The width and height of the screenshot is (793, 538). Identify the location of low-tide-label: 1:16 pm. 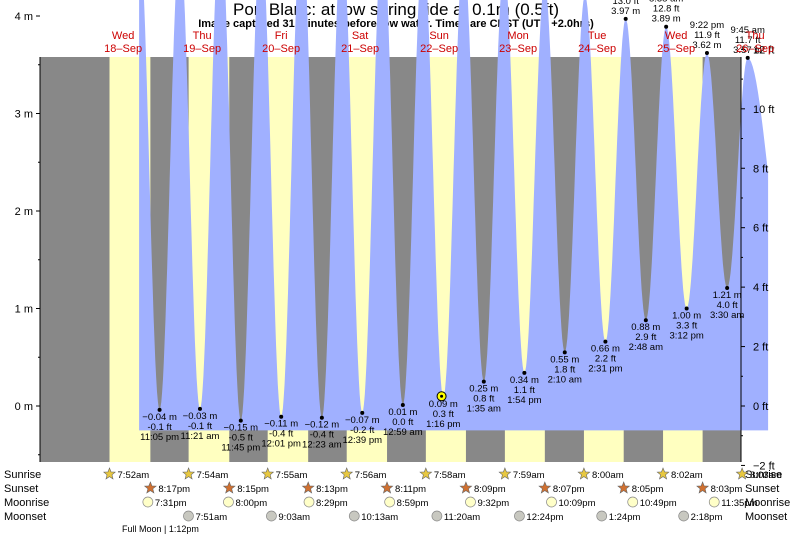
(443, 424).